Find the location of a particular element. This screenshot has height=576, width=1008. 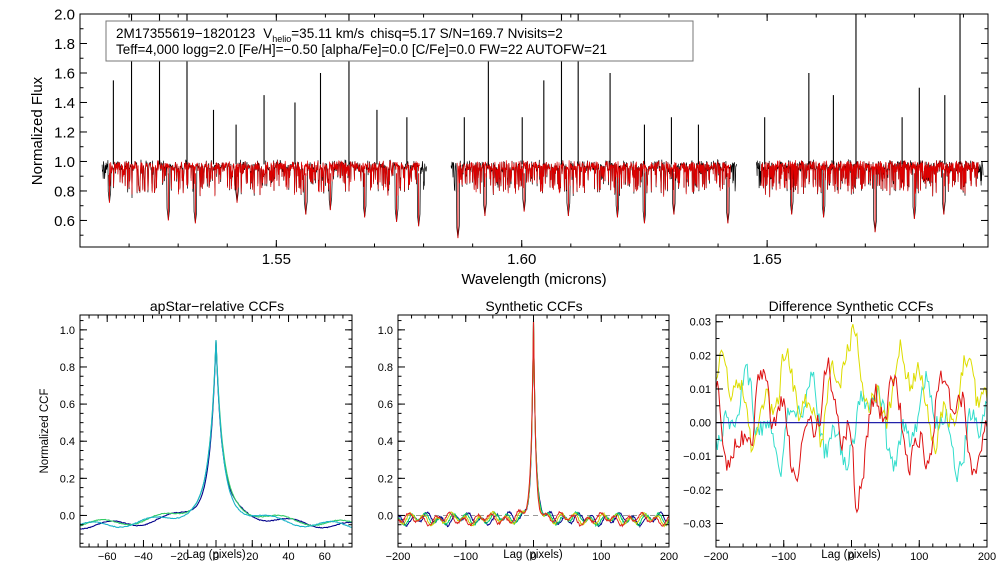

synthetic-ccf-xlabel: Lag (pixels) is located at coordinates (533, 555).